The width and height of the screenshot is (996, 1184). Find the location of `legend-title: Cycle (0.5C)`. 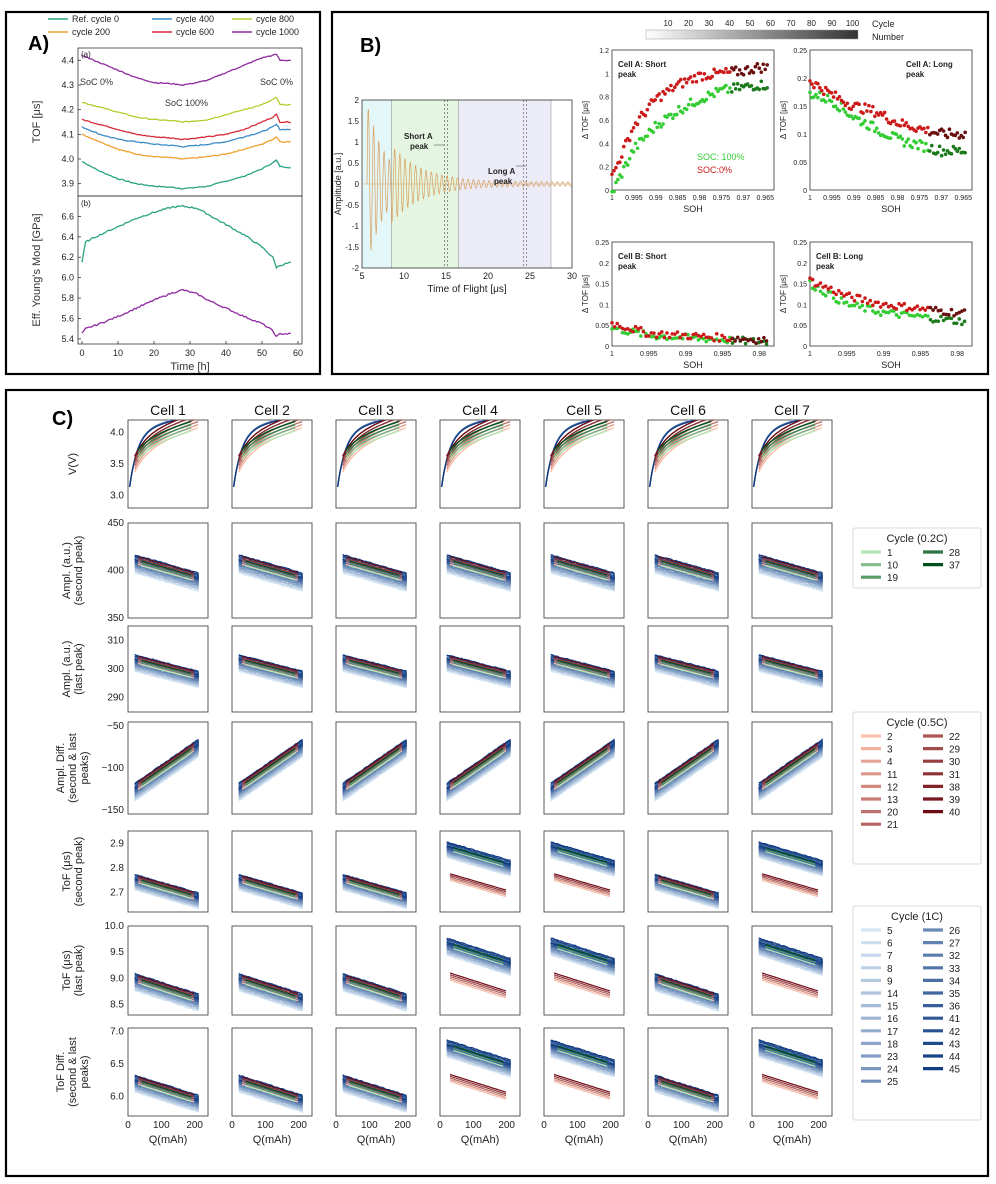

legend-title: Cycle (0.5C) is located at coordinates (916, 723).